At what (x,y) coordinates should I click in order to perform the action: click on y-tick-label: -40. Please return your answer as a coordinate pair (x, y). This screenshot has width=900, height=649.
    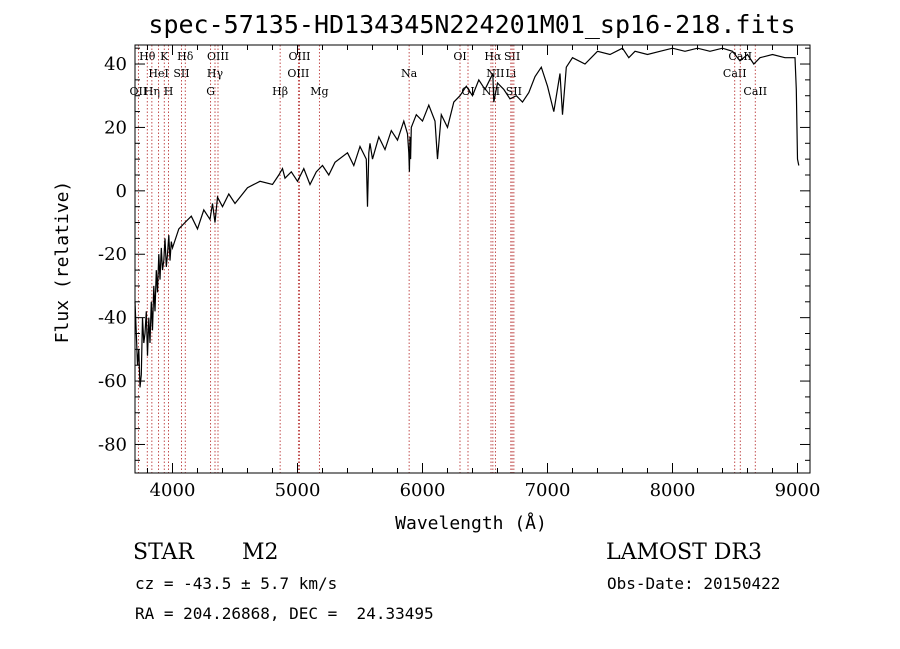
    Looking at the image, I should click on (112, 318).